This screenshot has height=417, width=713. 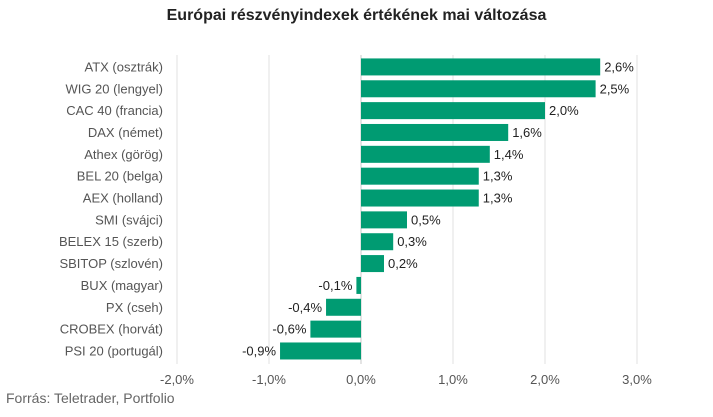 I want to click on value-label: 0,5%, so click(x=426, y=219).